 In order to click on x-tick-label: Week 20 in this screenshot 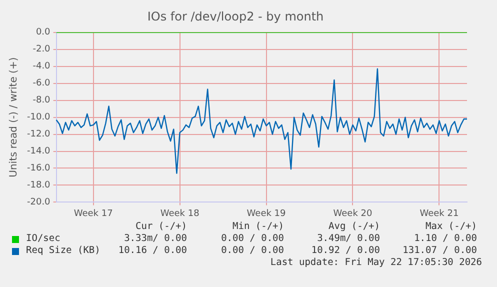, I will do `click(352, 213)`.